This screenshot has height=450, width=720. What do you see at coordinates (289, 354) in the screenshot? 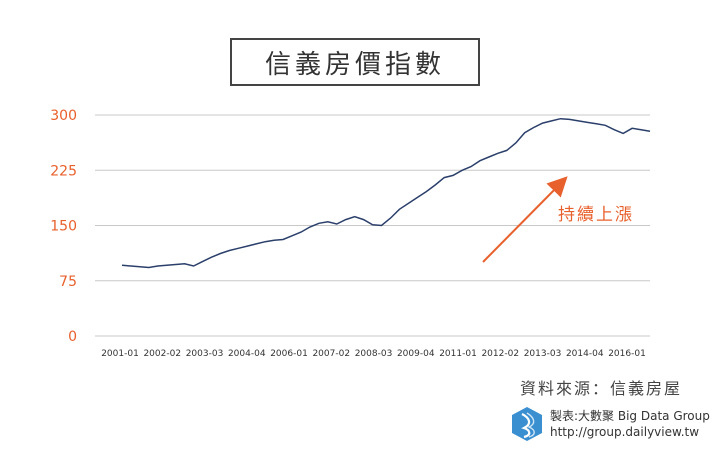
I see `x-tick-label: 2006-01` at bounding box center [289, 354].